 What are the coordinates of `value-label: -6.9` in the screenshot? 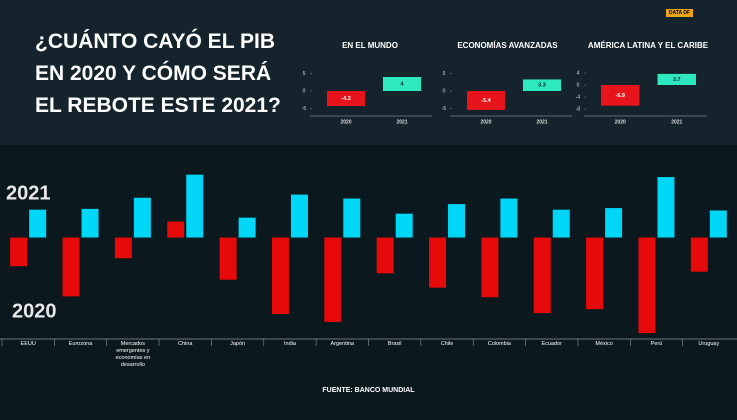 It's located at (620, 96).